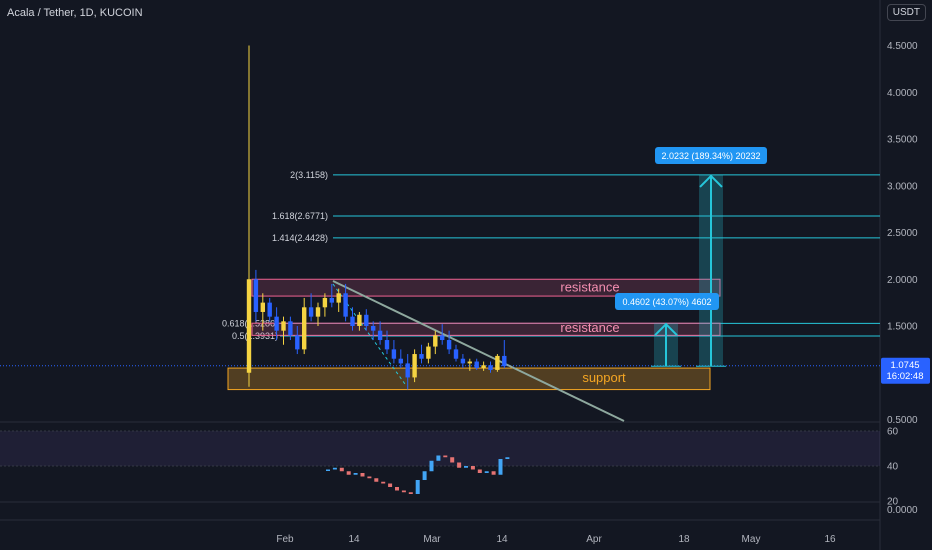  What do you see at coordinates (75, 13) in the screenshot?
I see `symbol-title: Acala / Tether, 1D, KUCOIN` at bounding box center [75, 13].